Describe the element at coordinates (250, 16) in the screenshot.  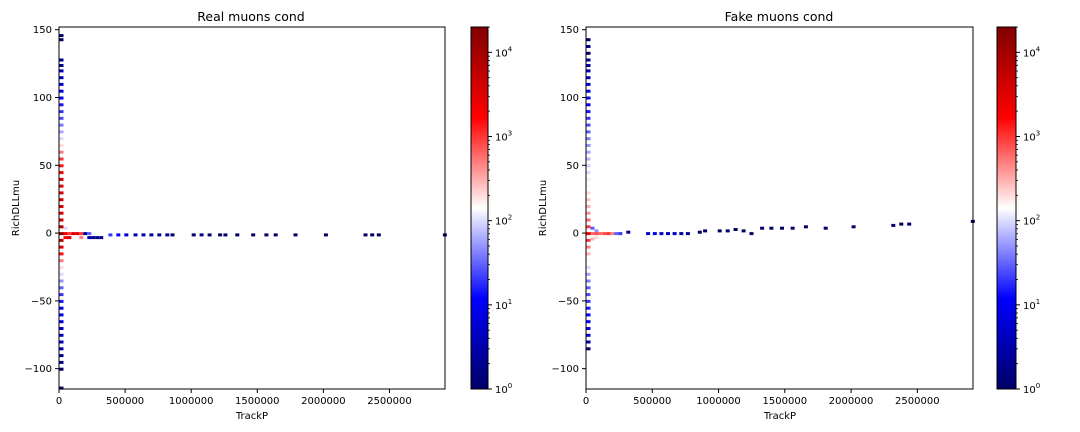
I see `chart-title: Real muons cond` at that location.